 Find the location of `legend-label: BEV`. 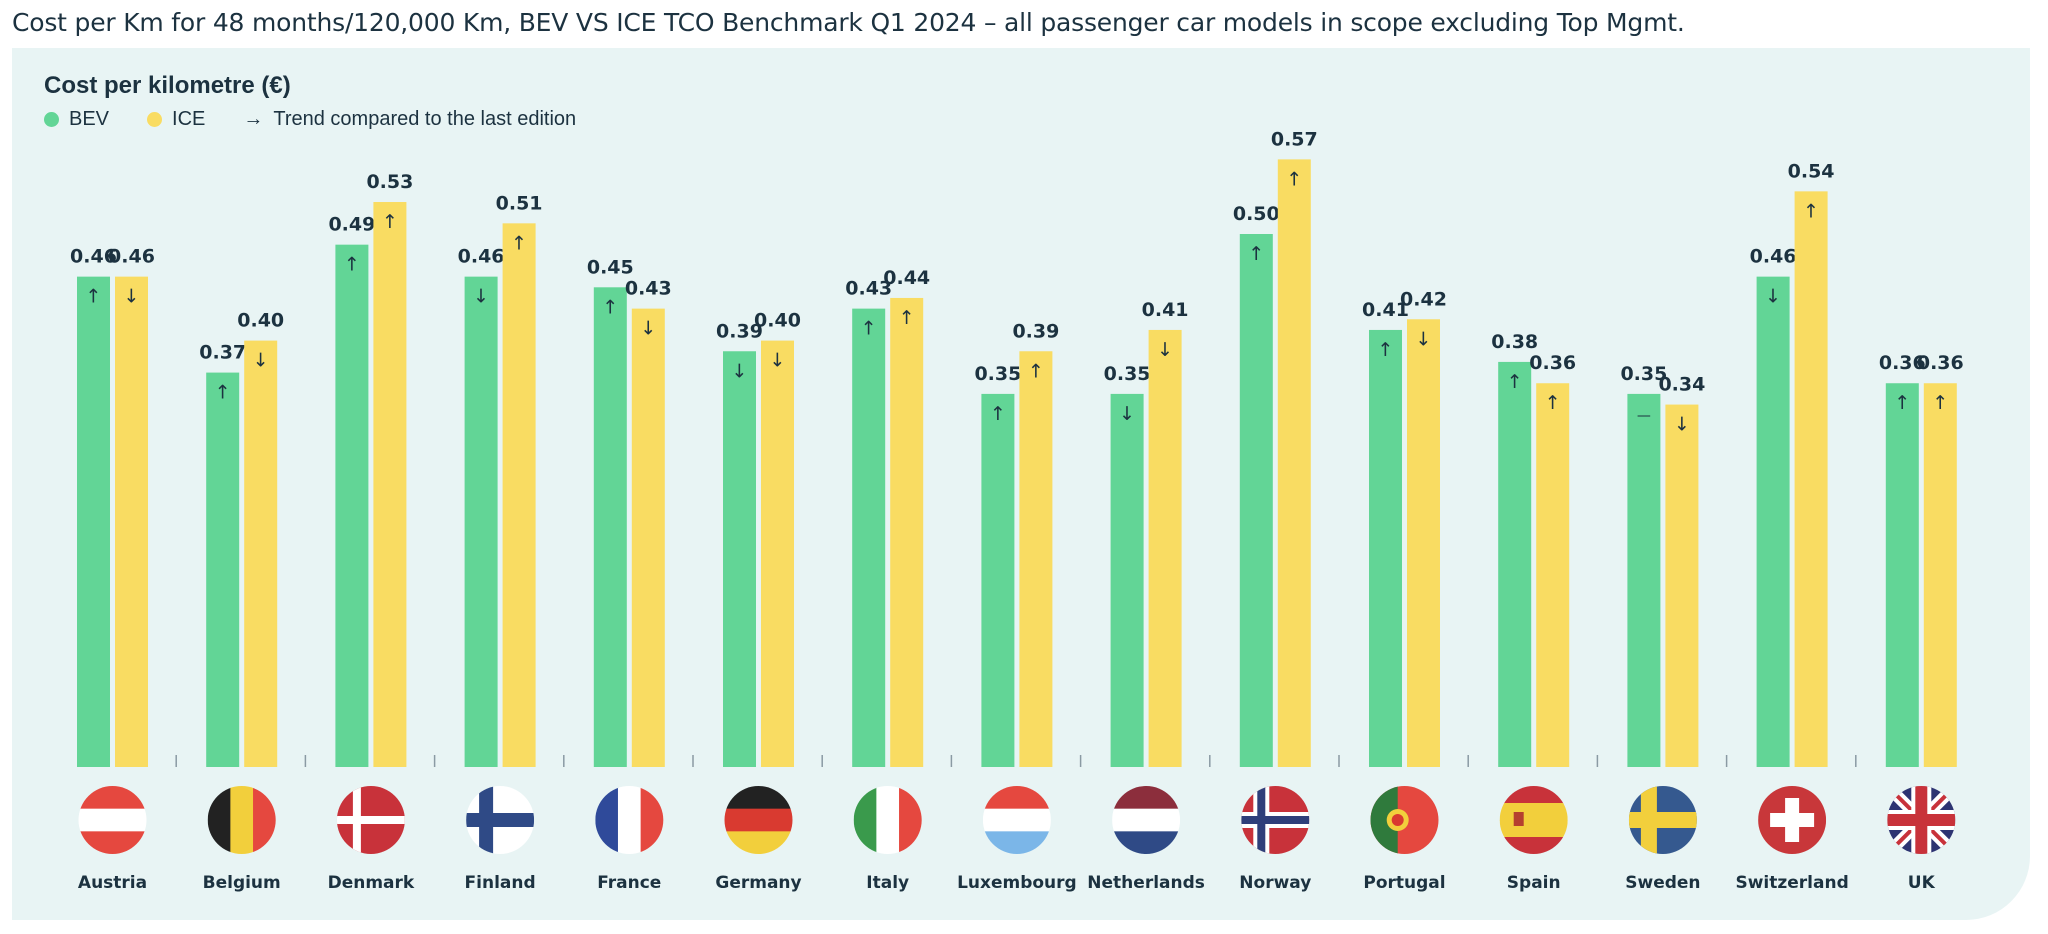

legend-label: BEV is located at coordinates (89, 119).